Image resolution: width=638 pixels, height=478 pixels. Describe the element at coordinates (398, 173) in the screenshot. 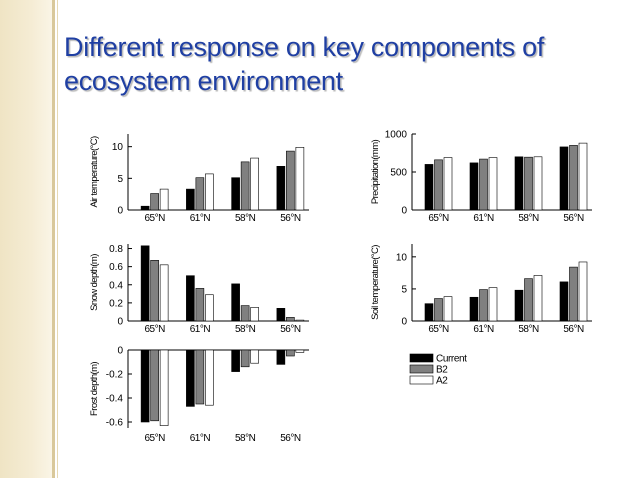

I see `y-tick-label: 500` at that location.